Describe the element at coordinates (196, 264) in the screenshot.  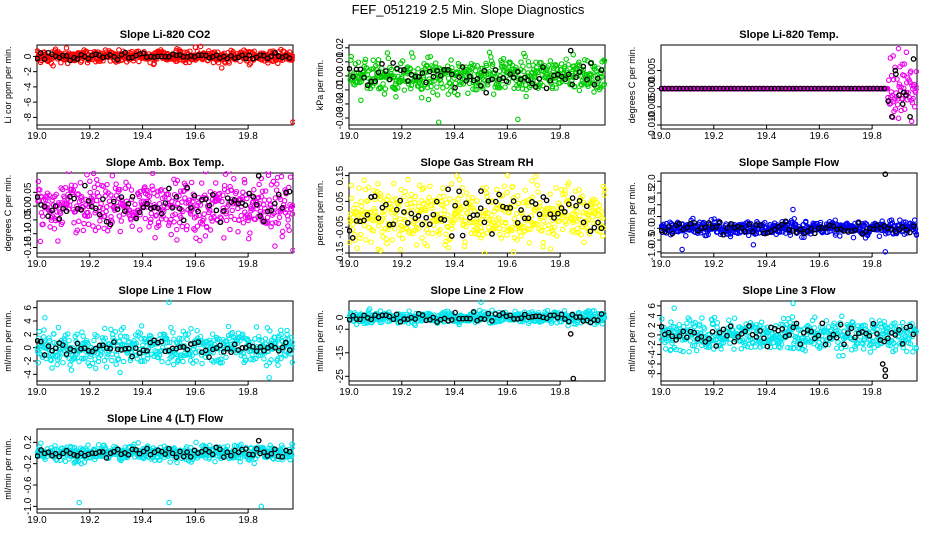
I see `panel-4-xtick-label: 19.6` at that location.